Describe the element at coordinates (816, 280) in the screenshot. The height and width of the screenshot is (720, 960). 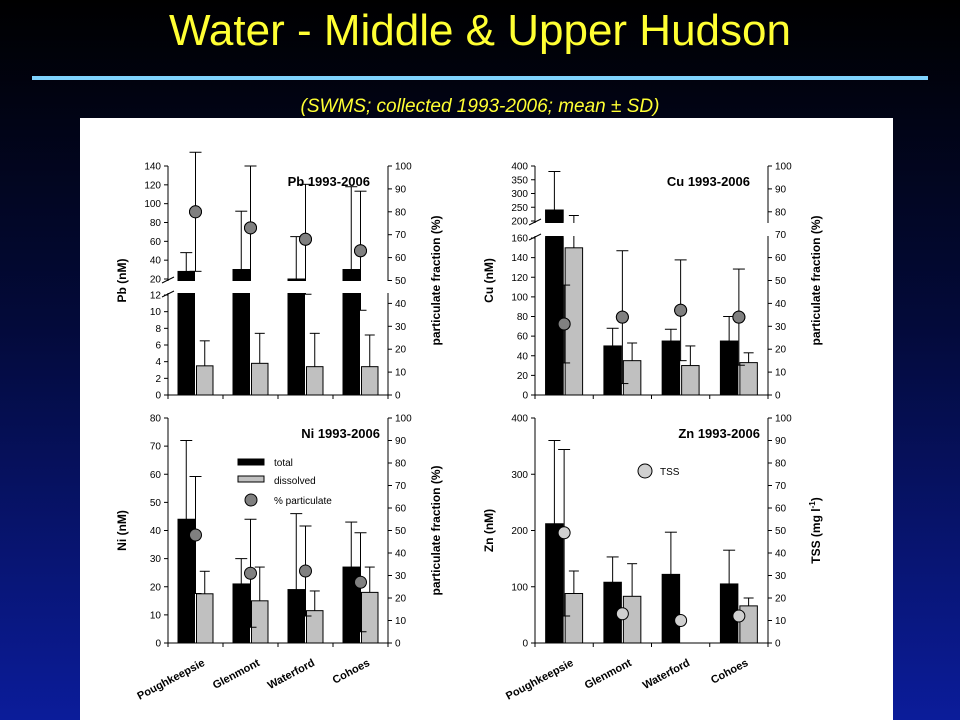
I see `cu-y2label: particulate fraction (%)` at that location.